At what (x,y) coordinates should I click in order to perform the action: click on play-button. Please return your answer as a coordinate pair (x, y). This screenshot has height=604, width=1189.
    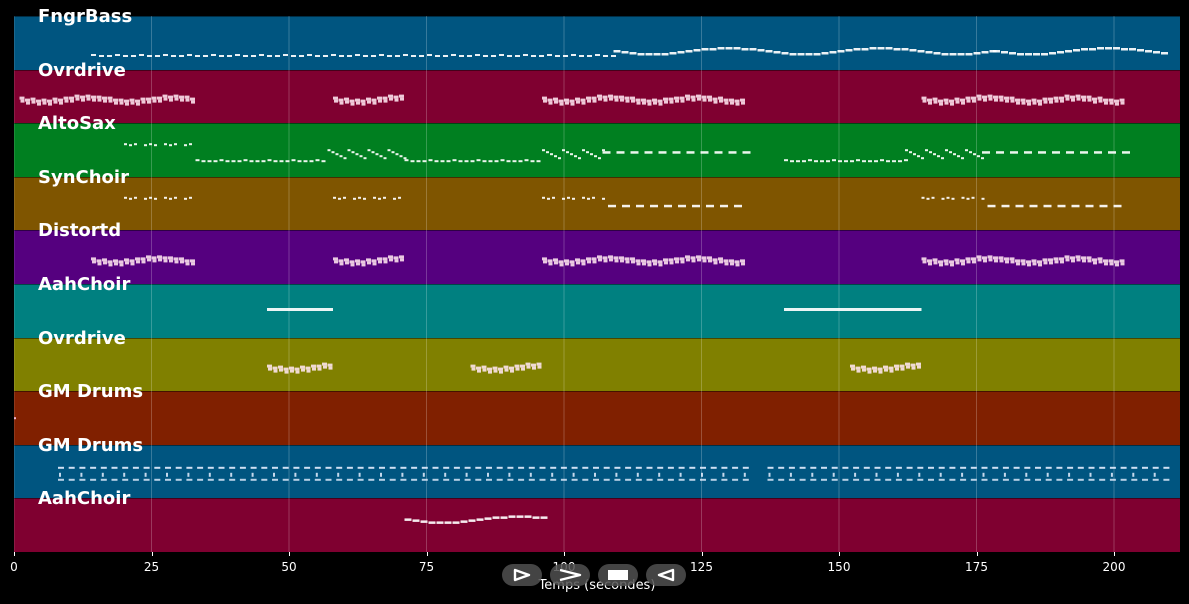
    Looking at the image, I should click on (522, 575).